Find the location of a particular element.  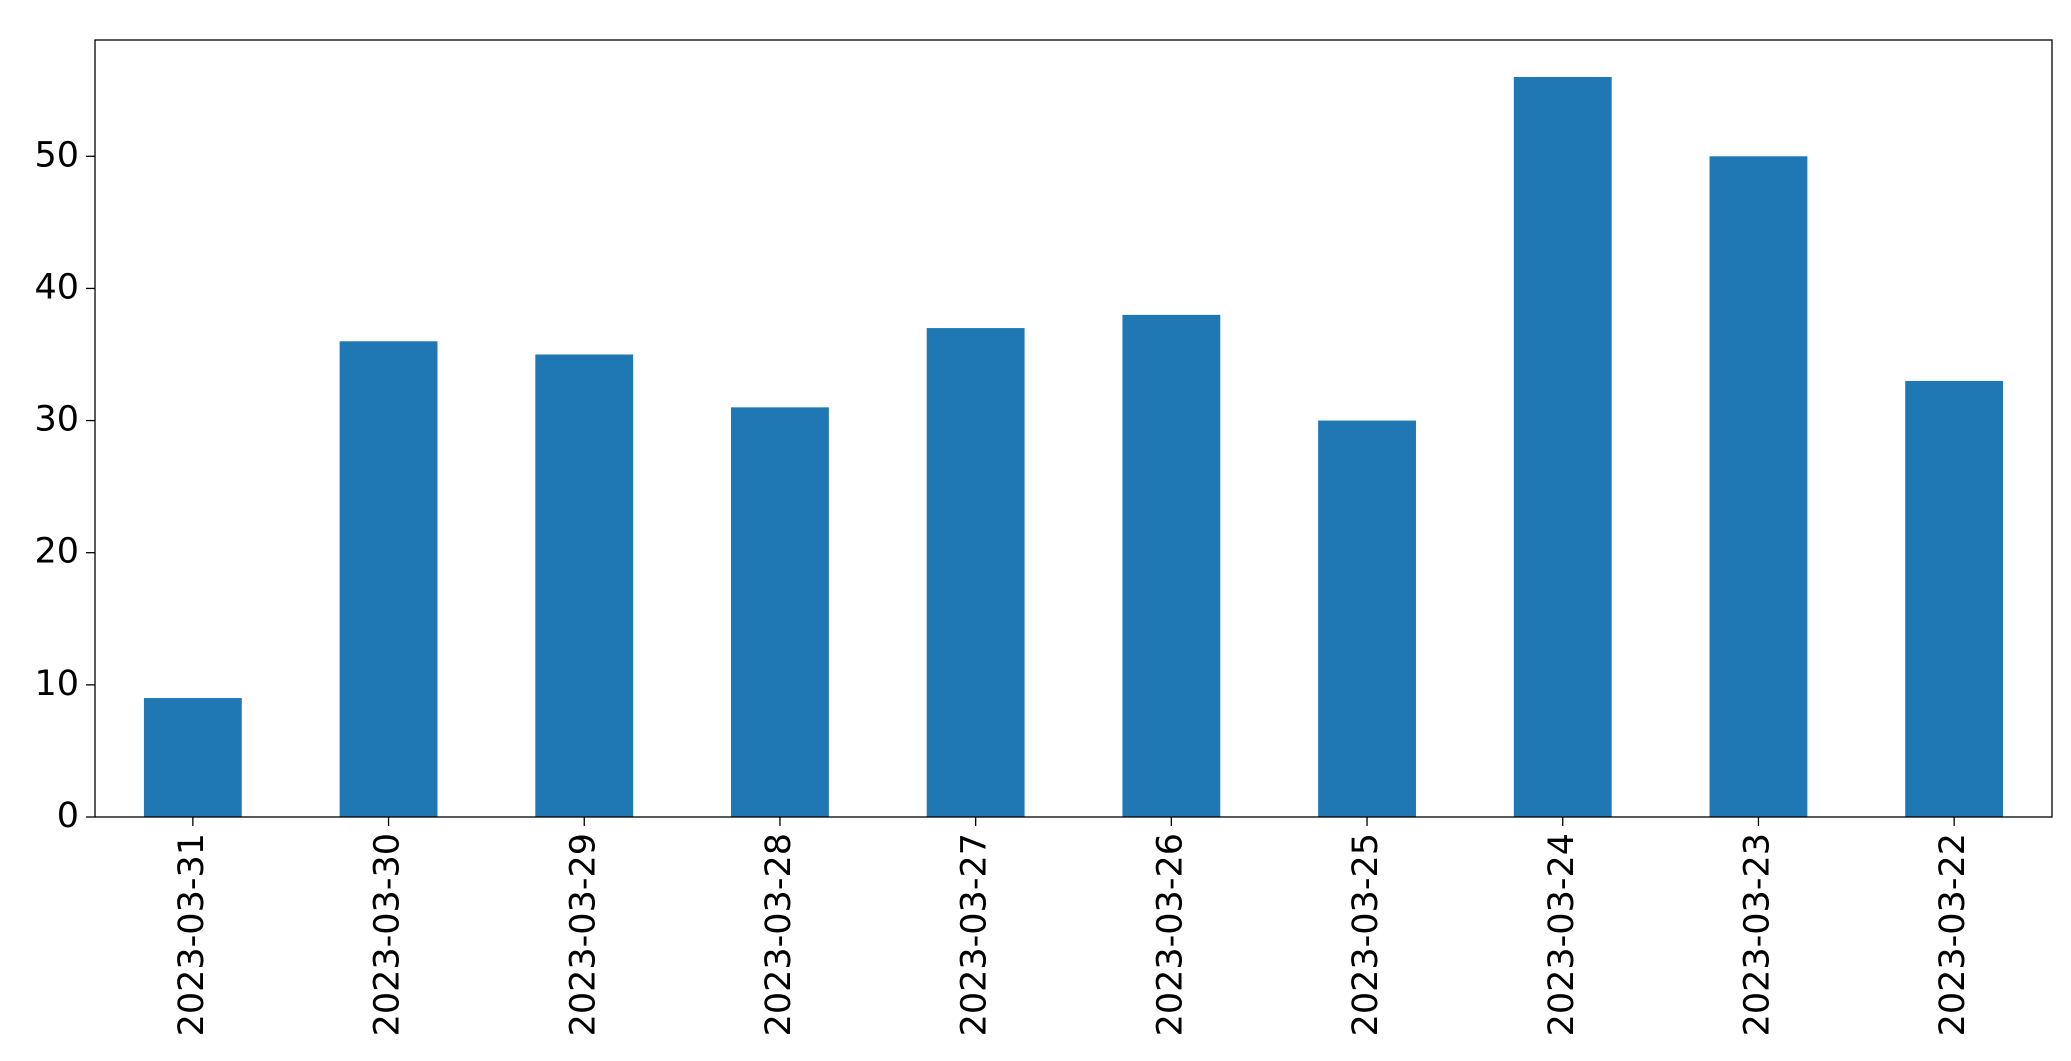

x-tick-label: 2023-03-27 is located at coordinates (975, 934).